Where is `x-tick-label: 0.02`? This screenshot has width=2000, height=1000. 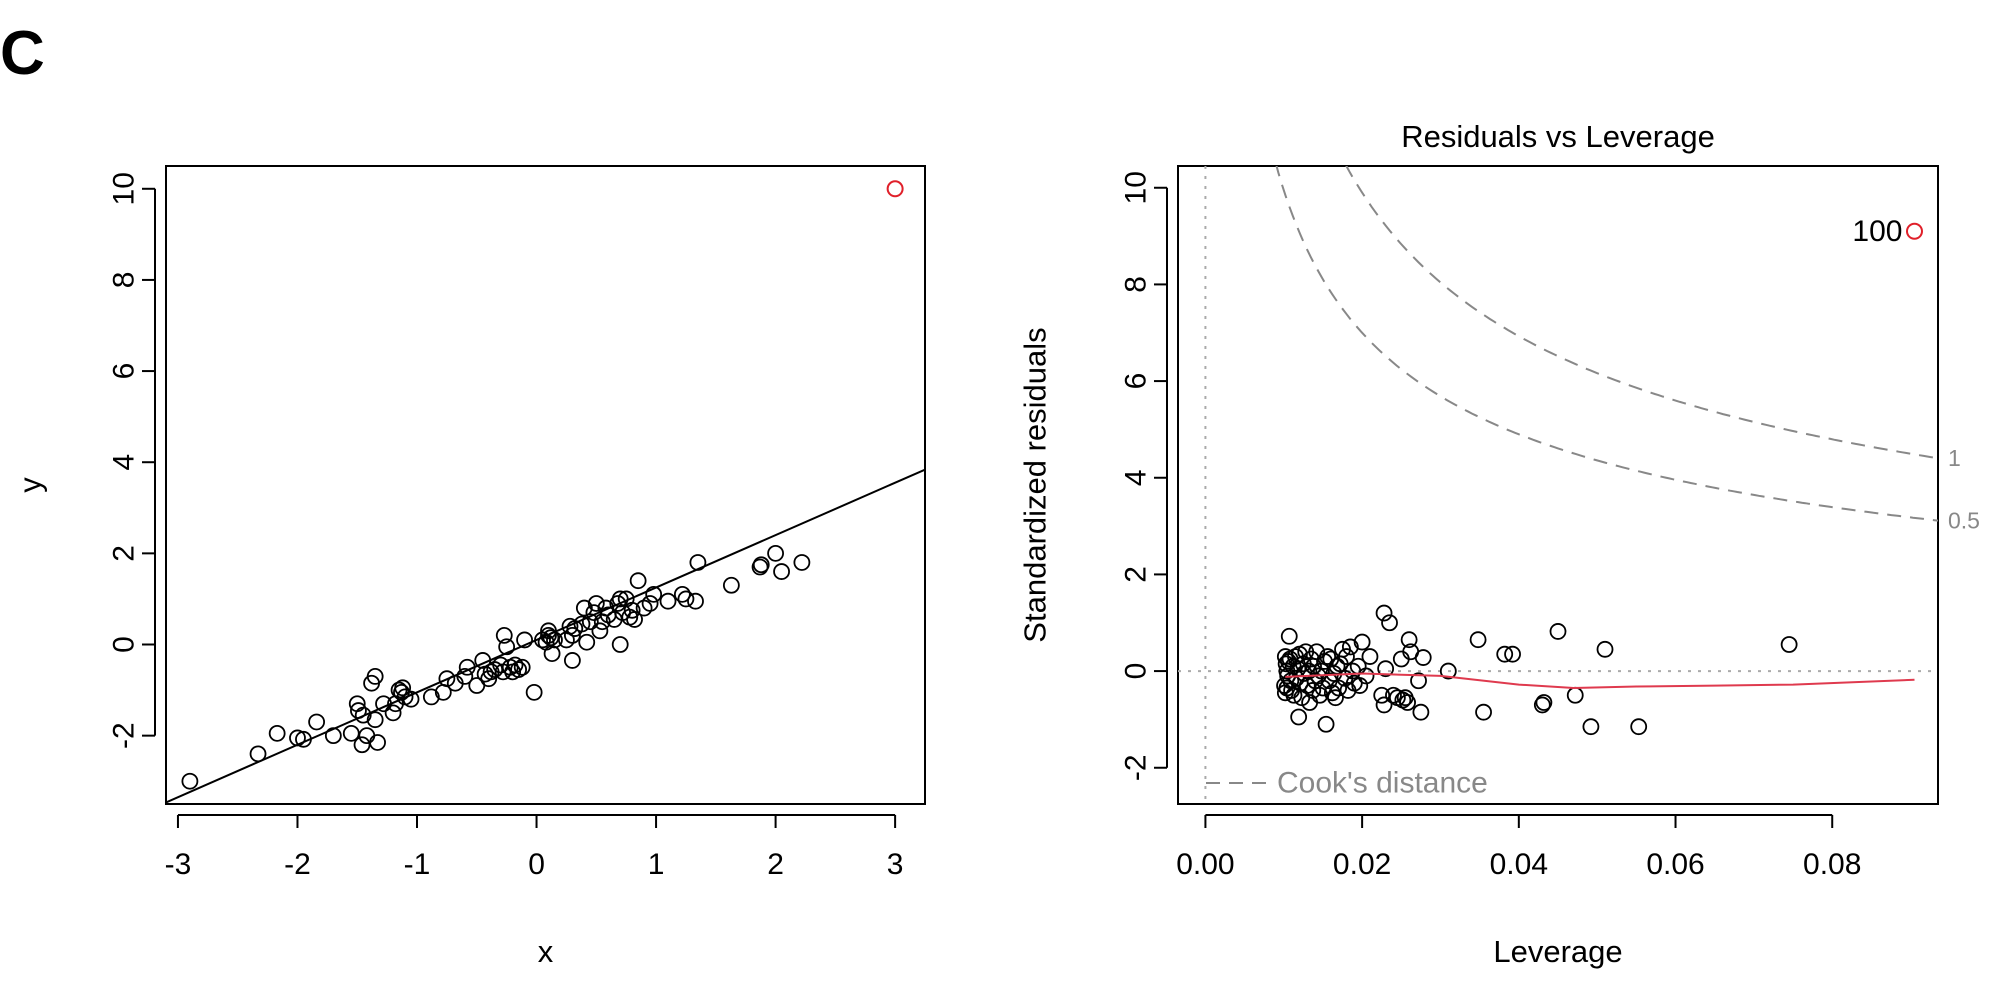 x-tick-label: 0.02 is located at coordinates (1362, 864).